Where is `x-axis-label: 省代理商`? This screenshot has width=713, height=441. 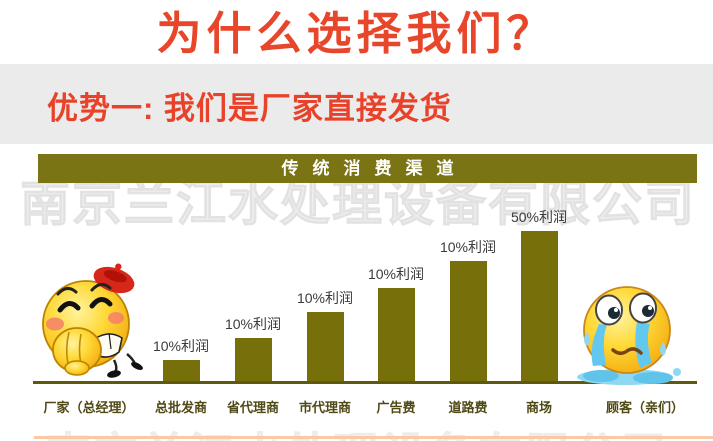
x-axis-label: 省代理商 is located at coordinates (253, 407).